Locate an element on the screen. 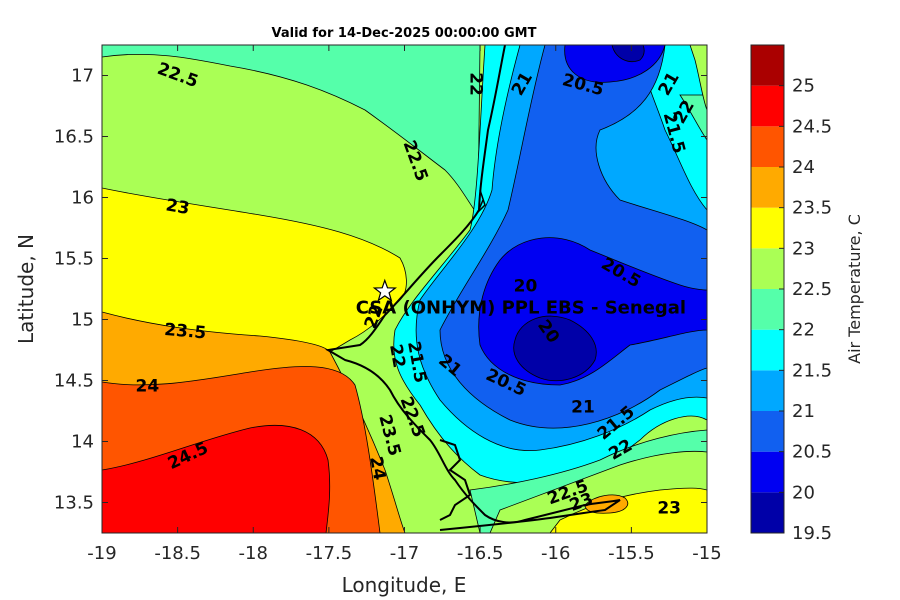  contour-label: 20 is located at coordinates (526, 287).